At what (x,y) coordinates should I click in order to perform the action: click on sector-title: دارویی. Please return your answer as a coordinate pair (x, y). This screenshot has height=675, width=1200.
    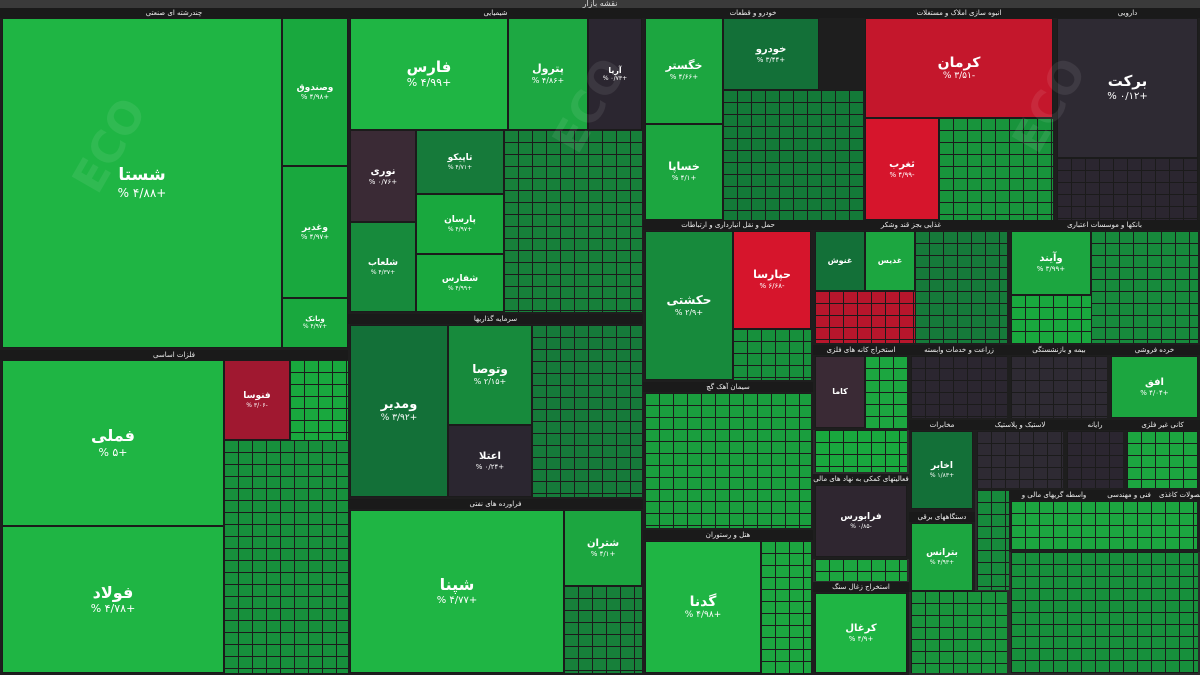
    Looking at the image, I should click on (1127, 13).